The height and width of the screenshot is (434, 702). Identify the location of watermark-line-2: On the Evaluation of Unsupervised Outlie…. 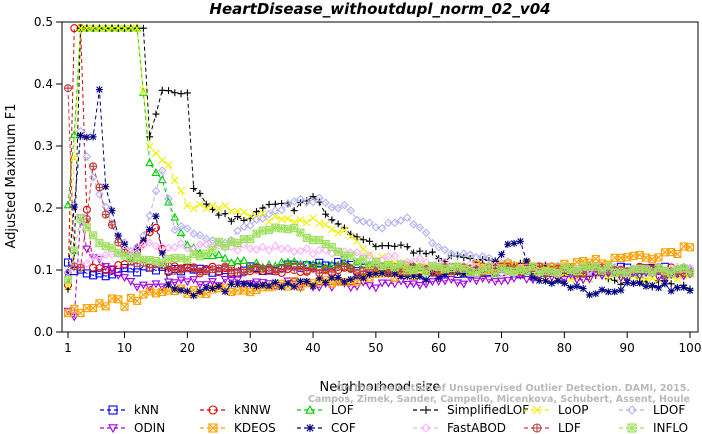
(513, 388).